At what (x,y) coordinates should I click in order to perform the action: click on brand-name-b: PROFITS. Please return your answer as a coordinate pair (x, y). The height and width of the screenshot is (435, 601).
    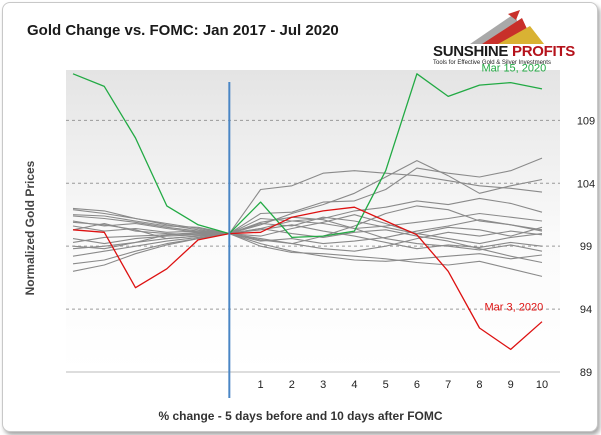
    Looking at the image, I should click on (543, 51).